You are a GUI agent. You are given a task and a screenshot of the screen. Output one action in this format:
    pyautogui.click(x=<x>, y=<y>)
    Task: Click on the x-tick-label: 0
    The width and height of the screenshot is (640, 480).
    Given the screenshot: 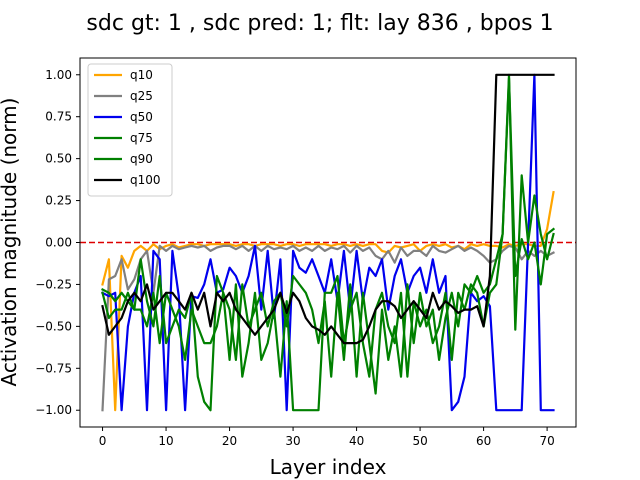 What is the action you would take?
    pyautogui.click(x=103, y=441)
    